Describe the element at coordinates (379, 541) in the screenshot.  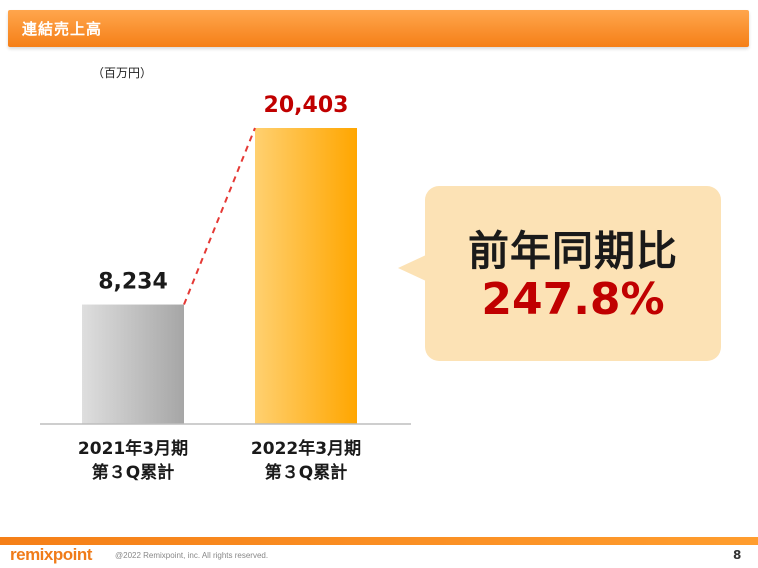
I see `footer-bar` at that location.